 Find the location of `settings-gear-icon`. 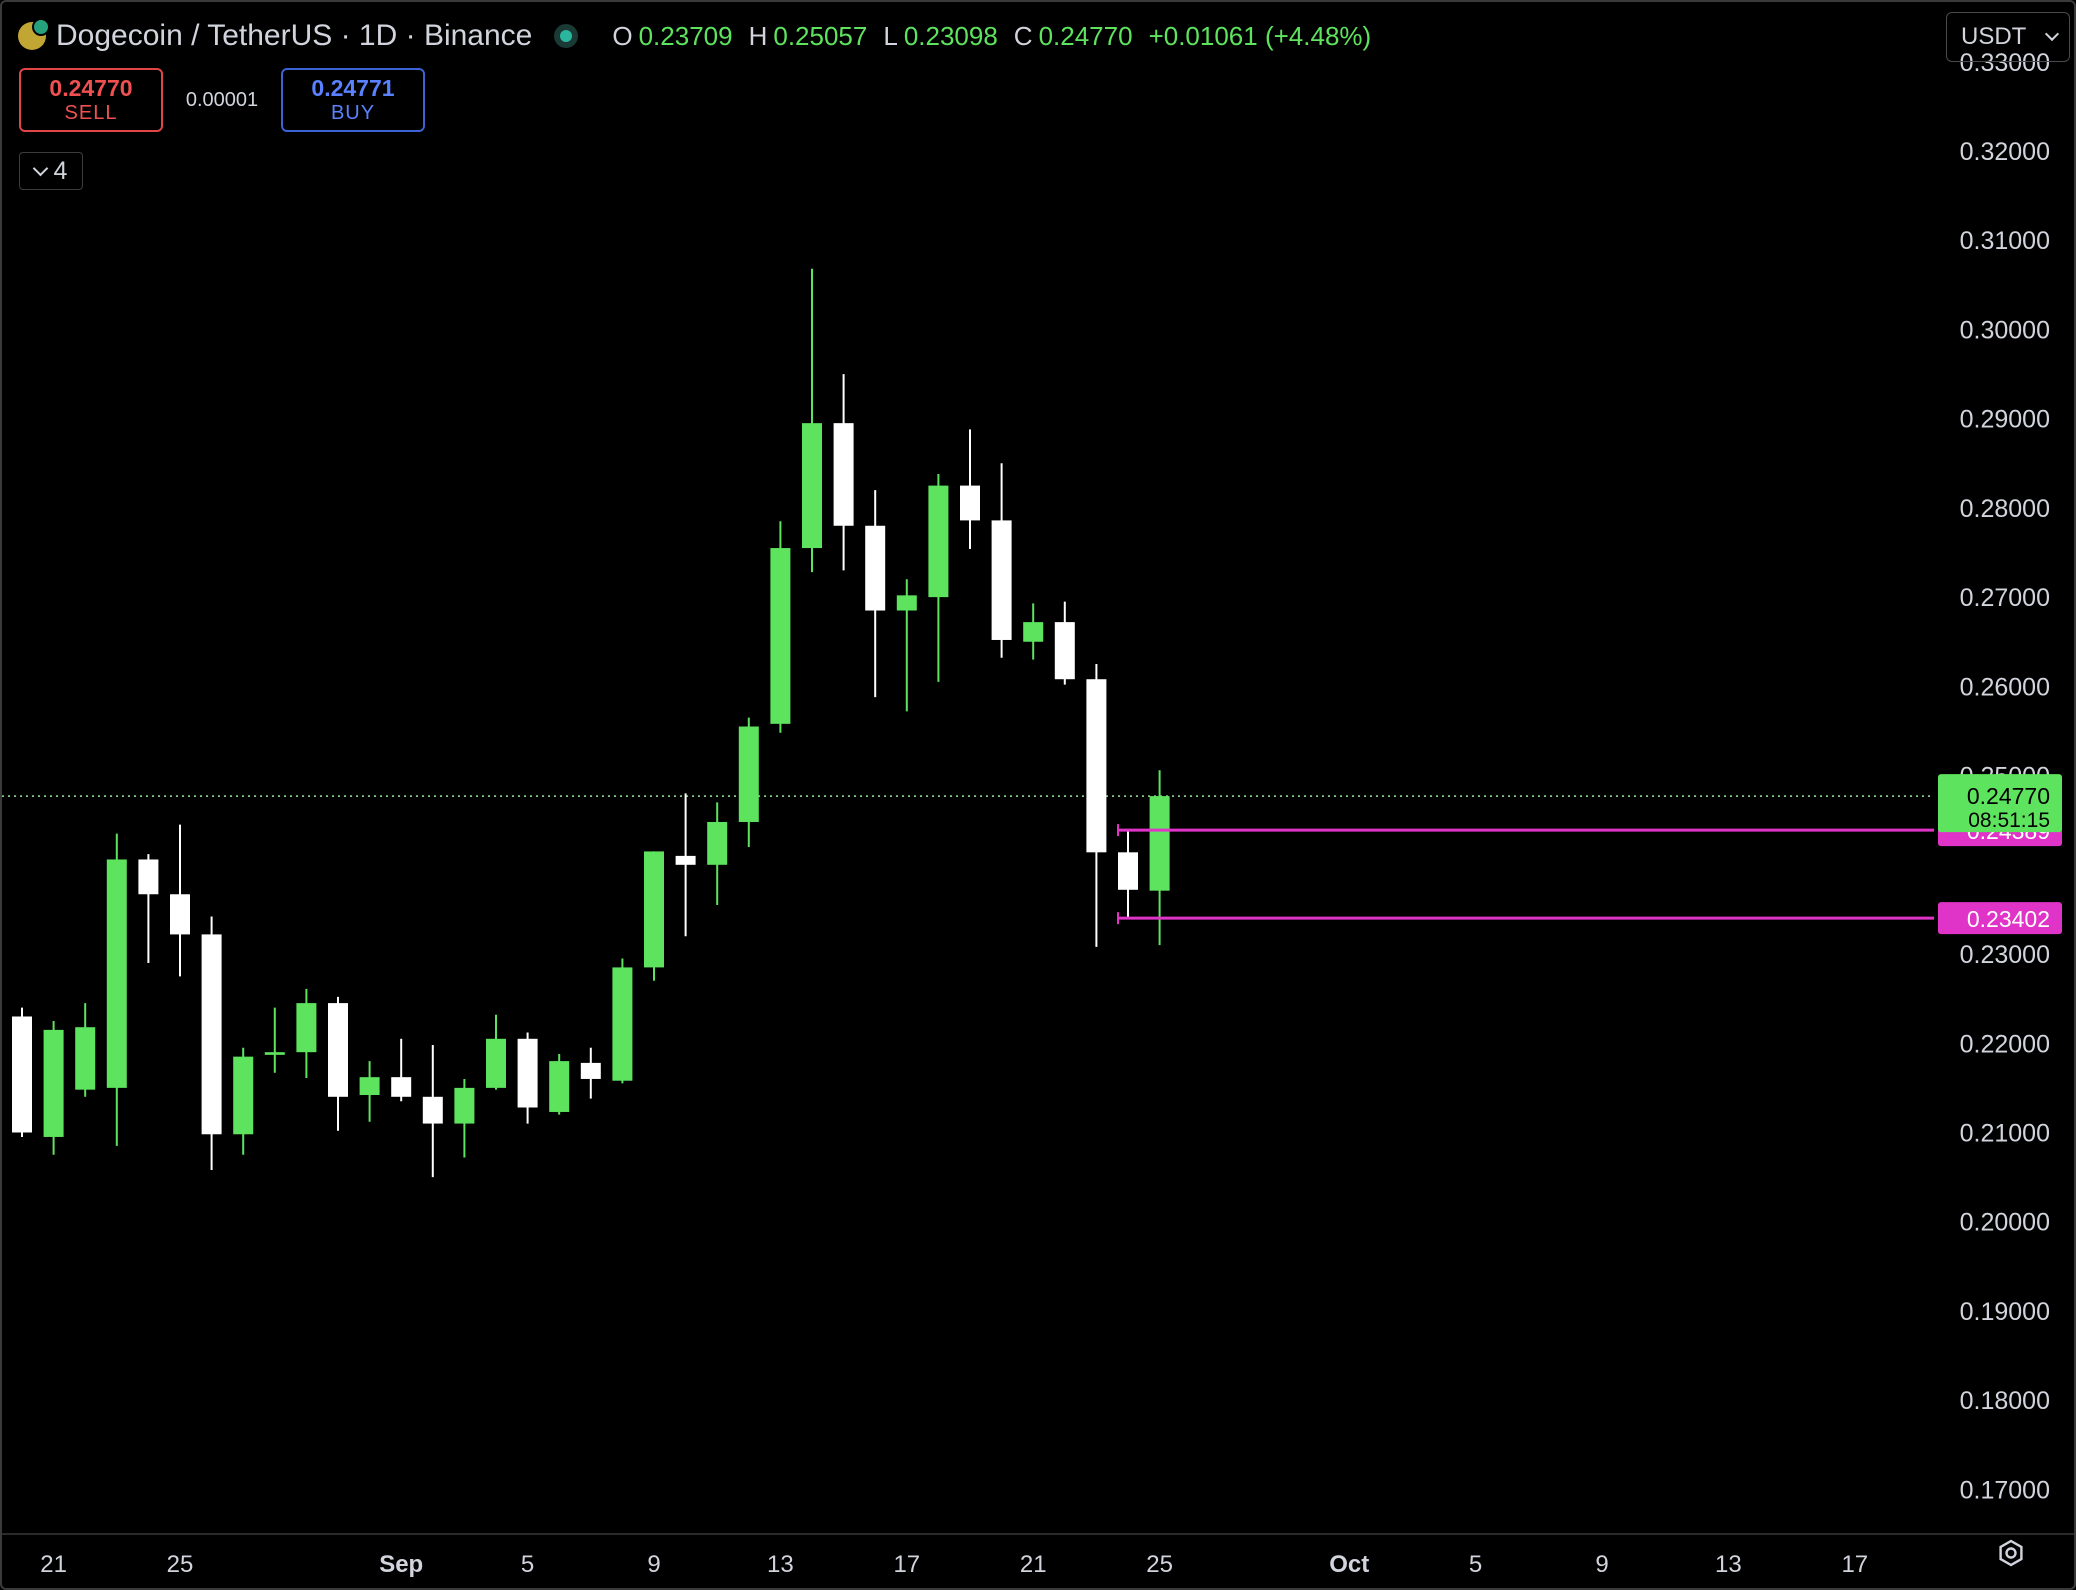

settings-gear-icon is located at coordinates (2011, 1553).